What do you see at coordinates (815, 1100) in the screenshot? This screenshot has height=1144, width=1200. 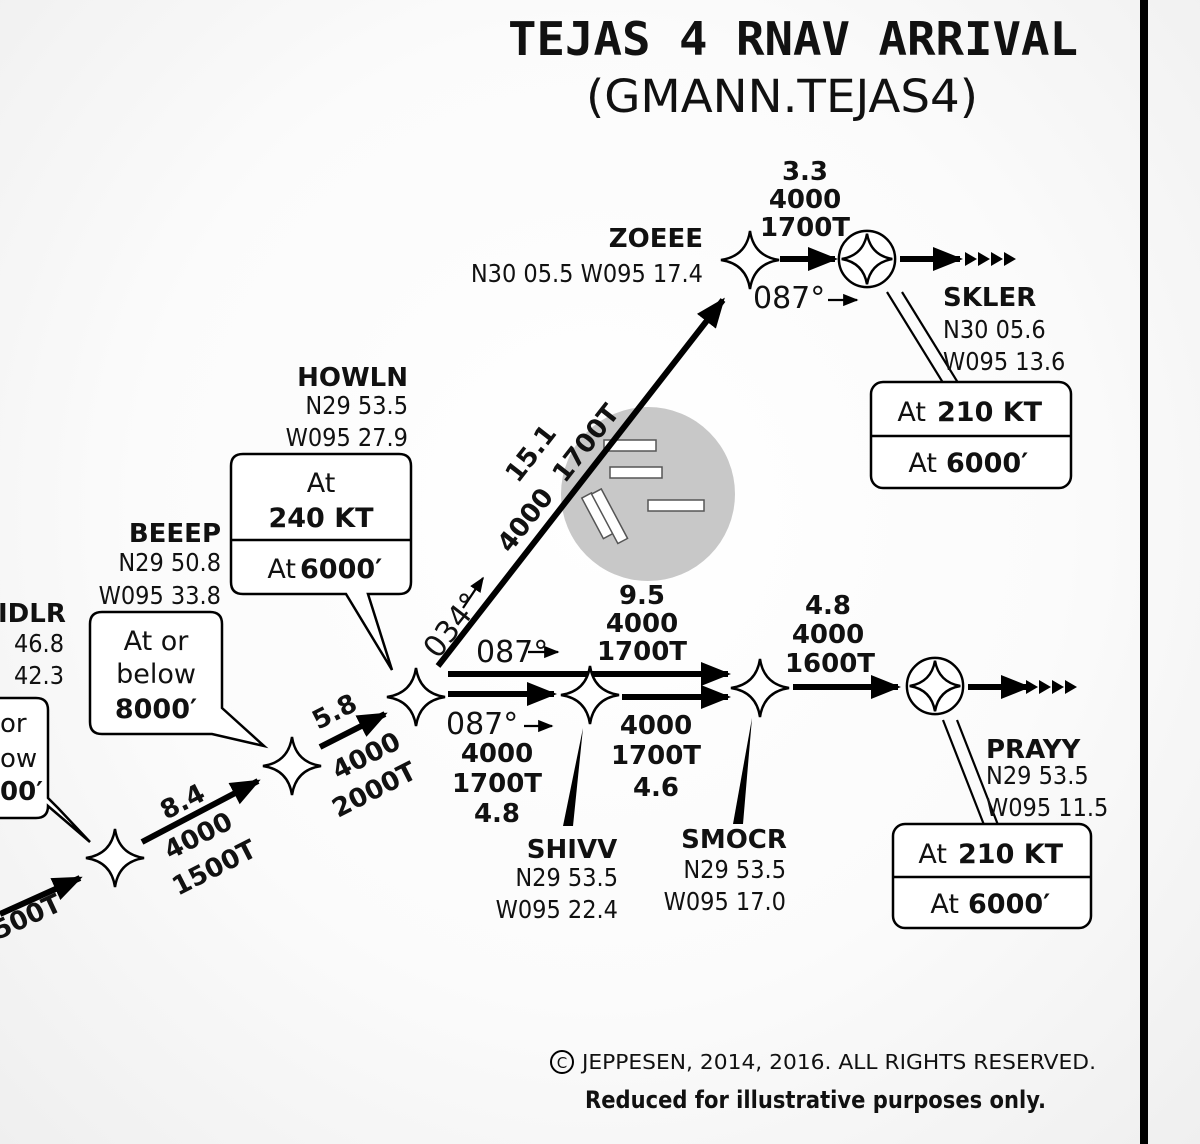 I see `illustrative-note: Reduced for illustrative purposes only.` at bounding box center [815, 1100].